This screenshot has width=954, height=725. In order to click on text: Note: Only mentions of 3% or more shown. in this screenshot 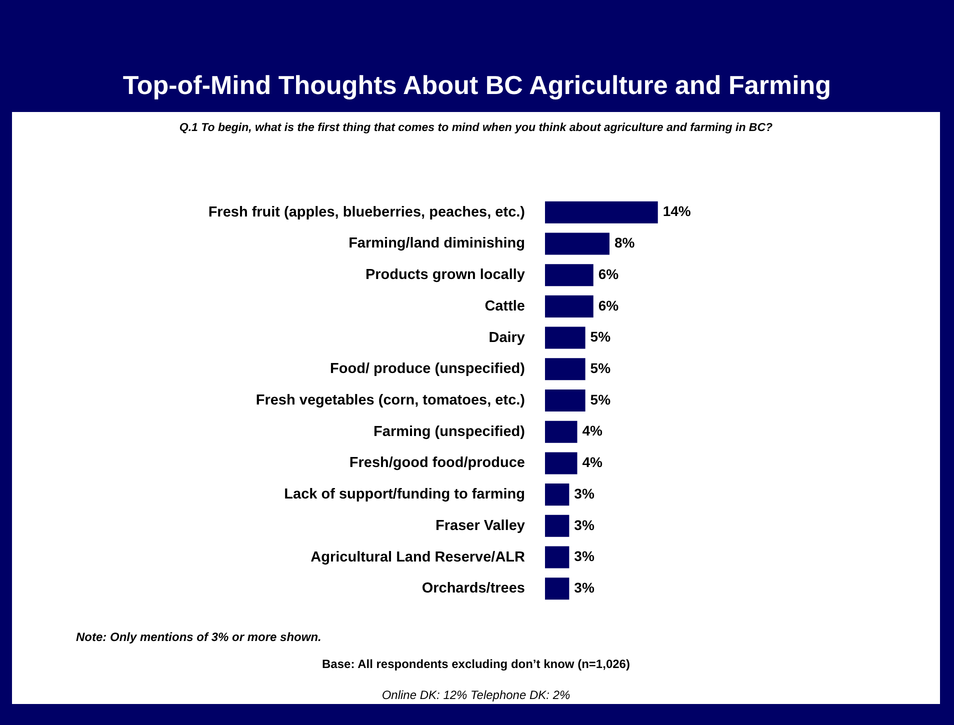, I will do `click(199, 637)`.